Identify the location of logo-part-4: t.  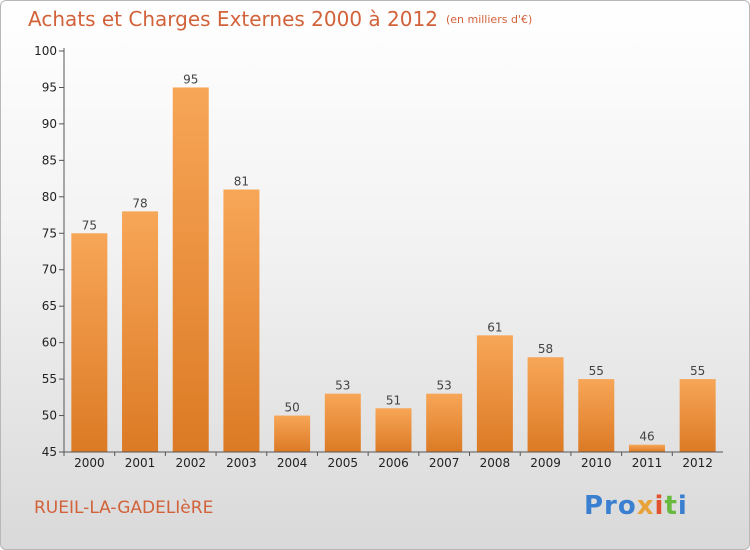
(671, 506).